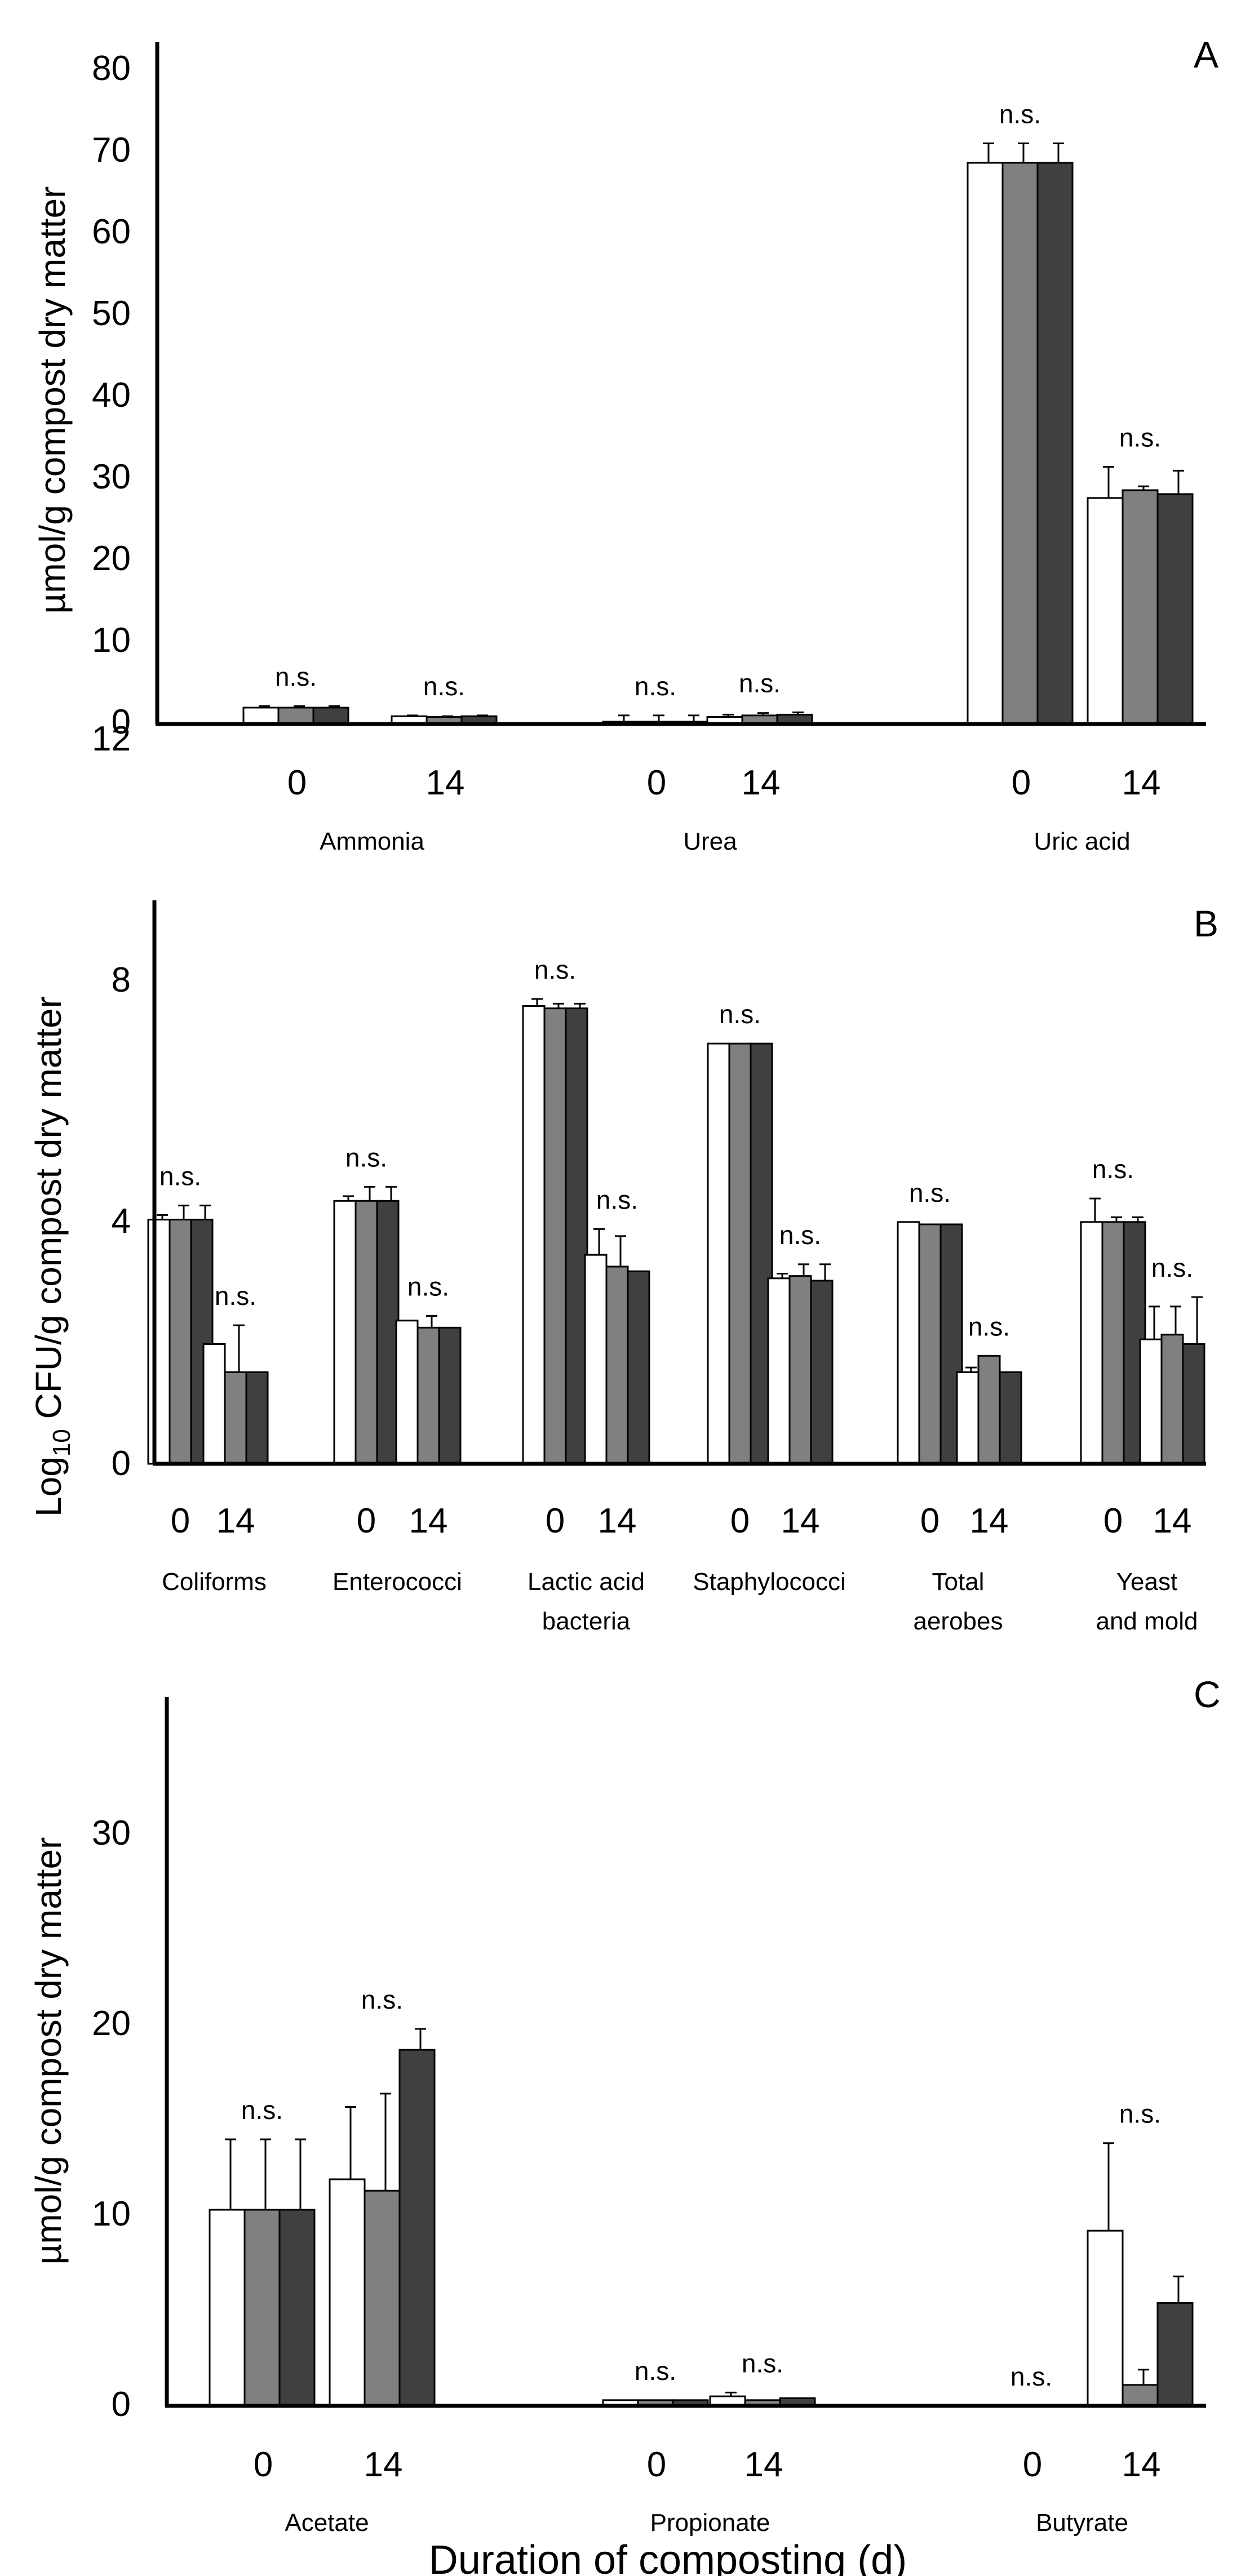 The height and width of the screenshot is (2576, 1241). Describe the element at coordinates (959, 1582) in the screenshot. I see `panel-b-group-label-total-aerobes-line1: Total` at that location.